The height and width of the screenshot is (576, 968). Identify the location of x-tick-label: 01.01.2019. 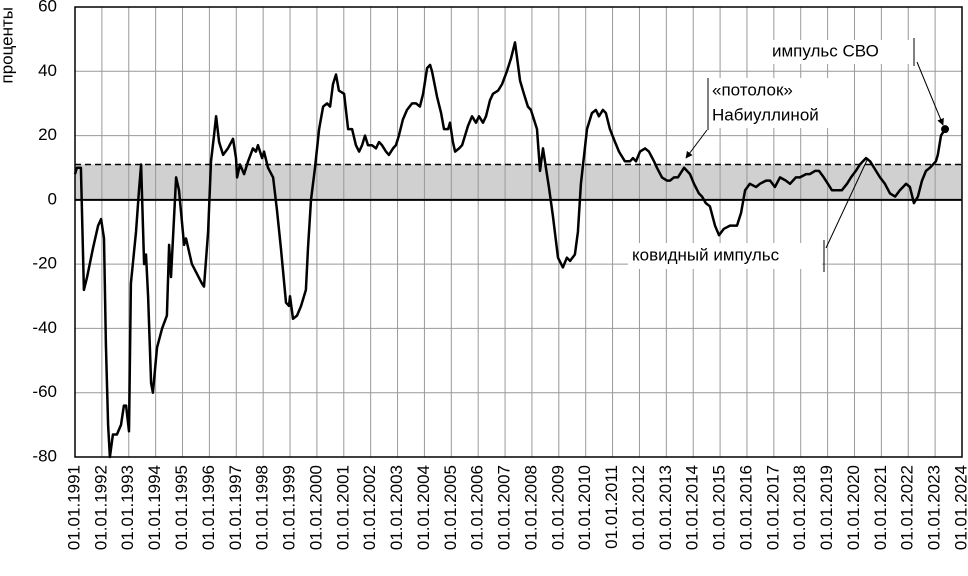
(826, 507).